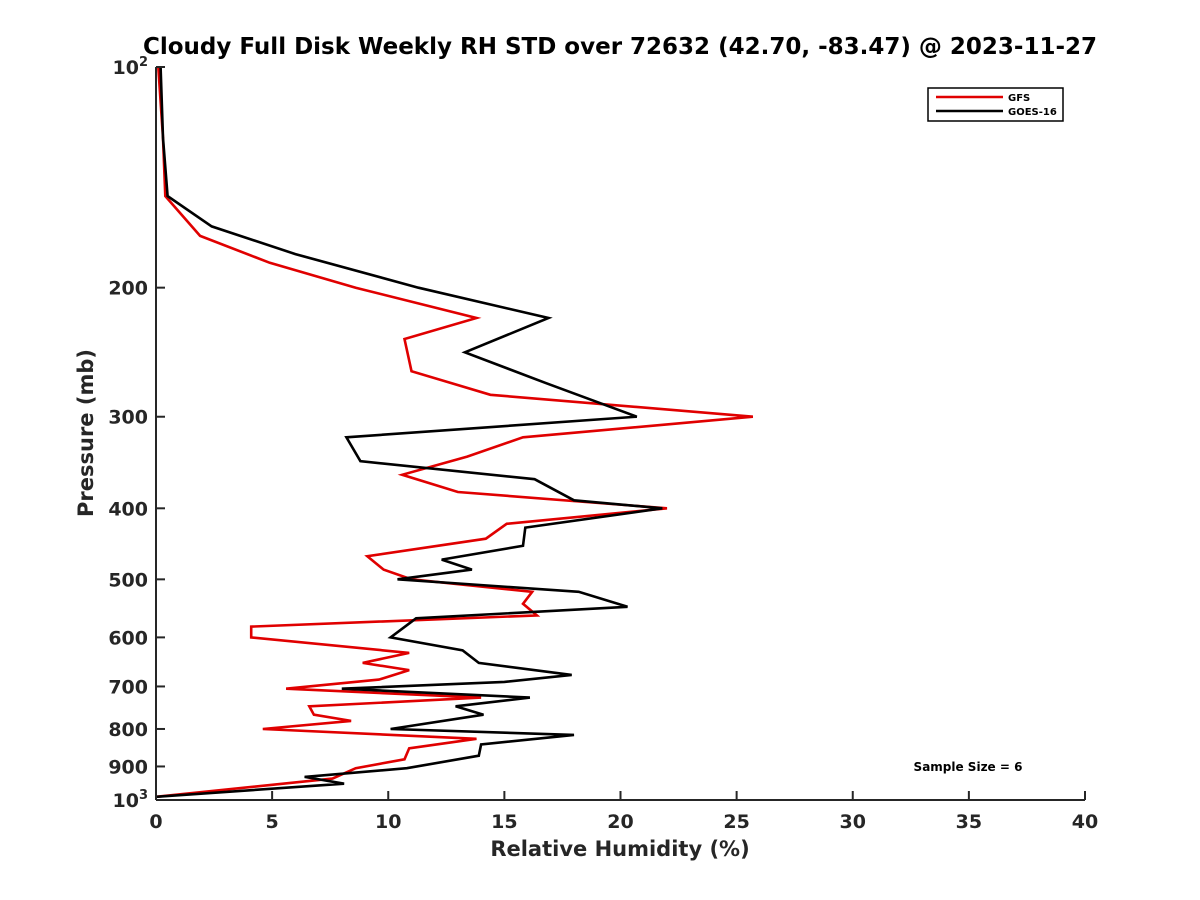 The width and height of the screenshot is (1200, 900). Describe the element at coordinates (1032, 112) in the screenshot. I see `legend-label-goes16: GOES-16` at that location.